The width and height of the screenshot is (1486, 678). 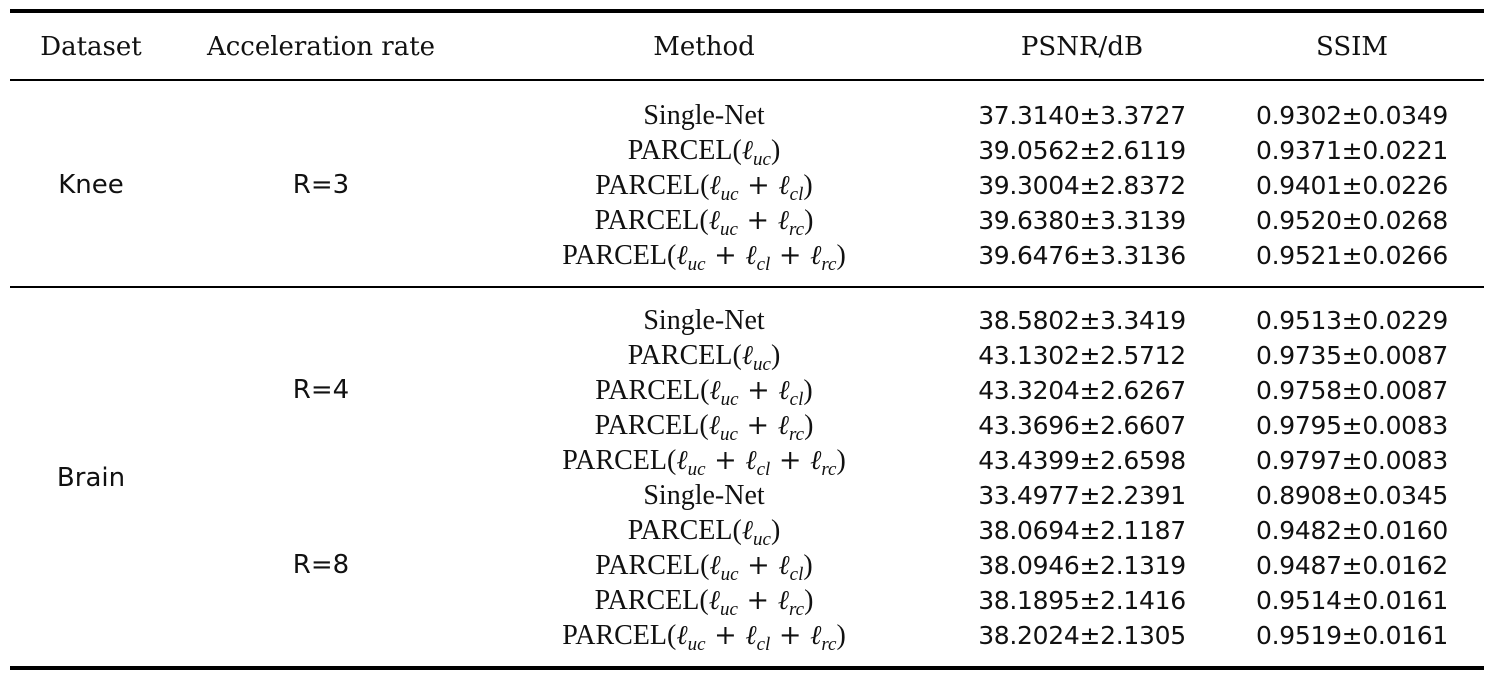 What do you see at coordinates (1082, 115) in the screenshot?
I see `psnr-cell: 37.3140±3.3727` at bounding box center [1082, 115].